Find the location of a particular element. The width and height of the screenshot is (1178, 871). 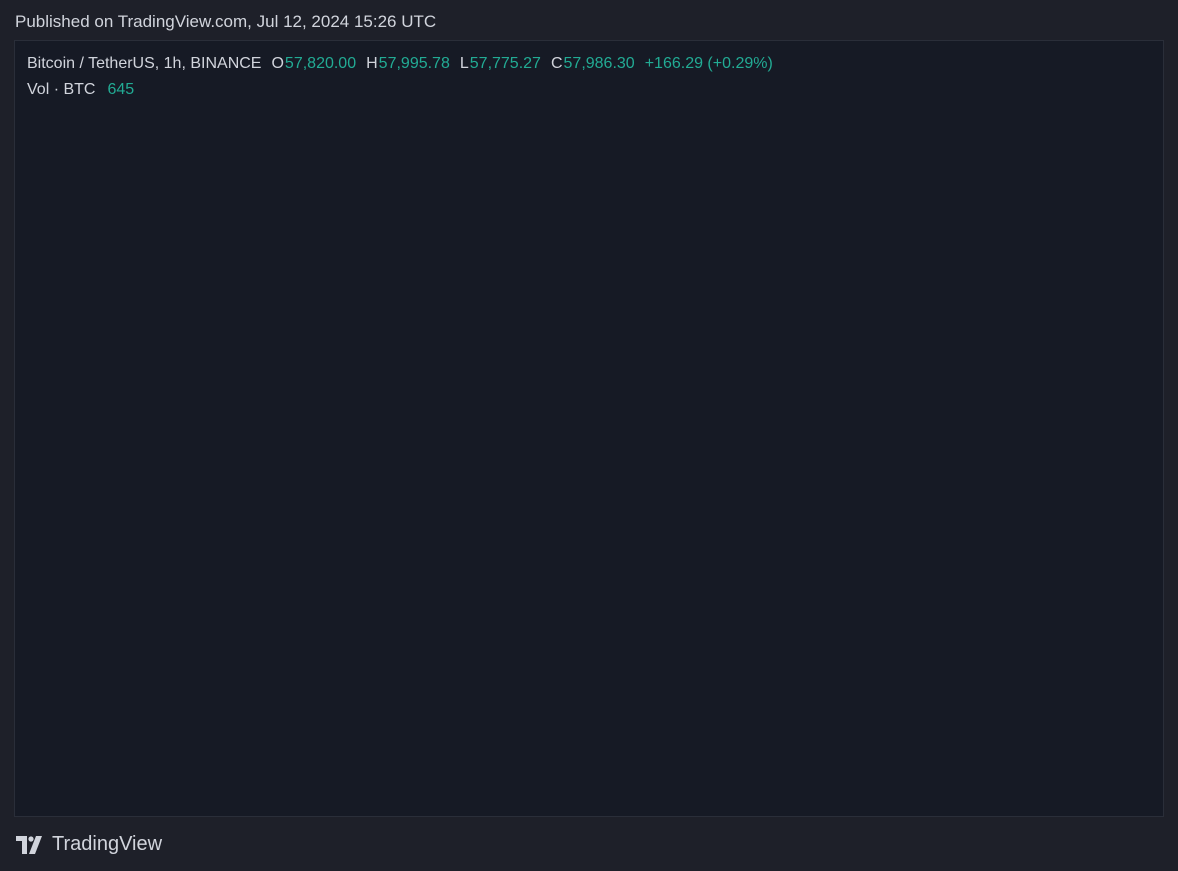

ohlc-value: 57,986.30 is located at coordinates (599, 63).